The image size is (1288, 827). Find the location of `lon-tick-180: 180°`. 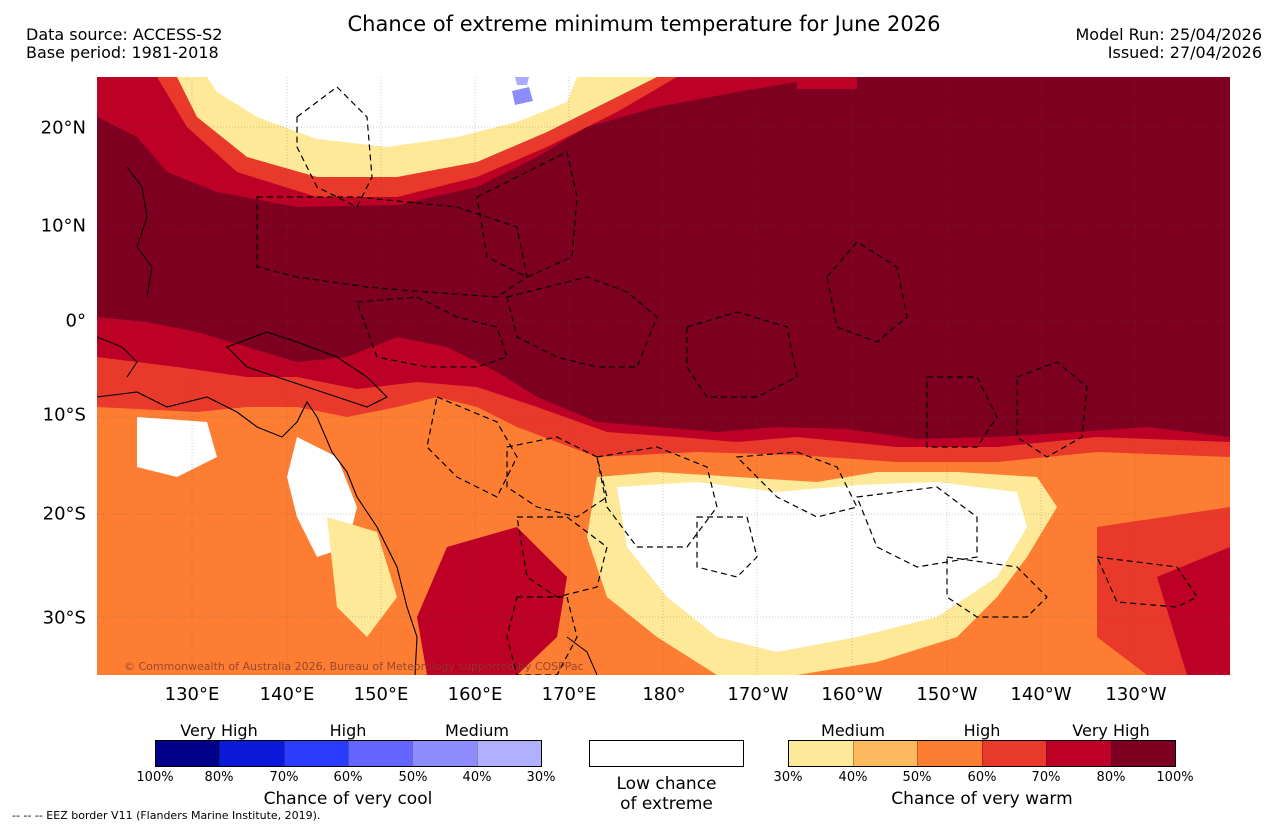

lon-tick-180: 180° is located at coordinates (664, 694).